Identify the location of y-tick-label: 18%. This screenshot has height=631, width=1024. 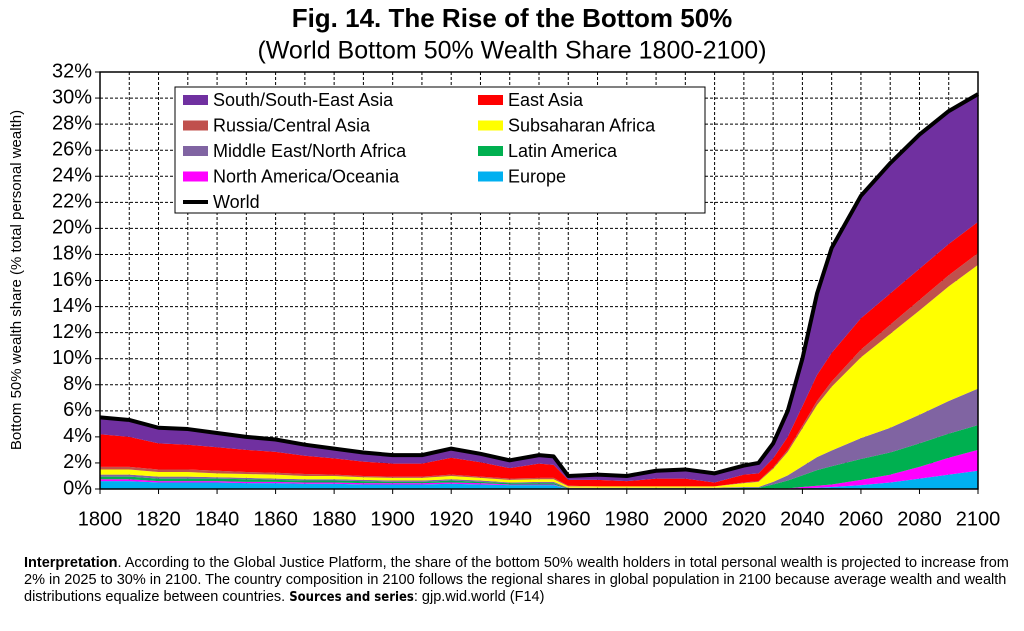
(72, 254).